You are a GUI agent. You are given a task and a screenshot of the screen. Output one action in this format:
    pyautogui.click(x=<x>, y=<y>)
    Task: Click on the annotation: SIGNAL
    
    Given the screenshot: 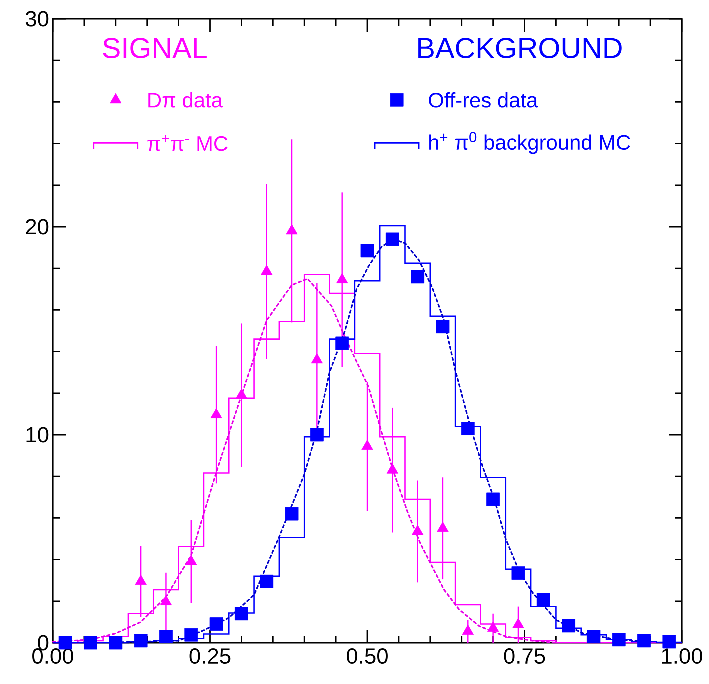 What is the action you would take?
    pyautogui.click(x=155, y=48)
    